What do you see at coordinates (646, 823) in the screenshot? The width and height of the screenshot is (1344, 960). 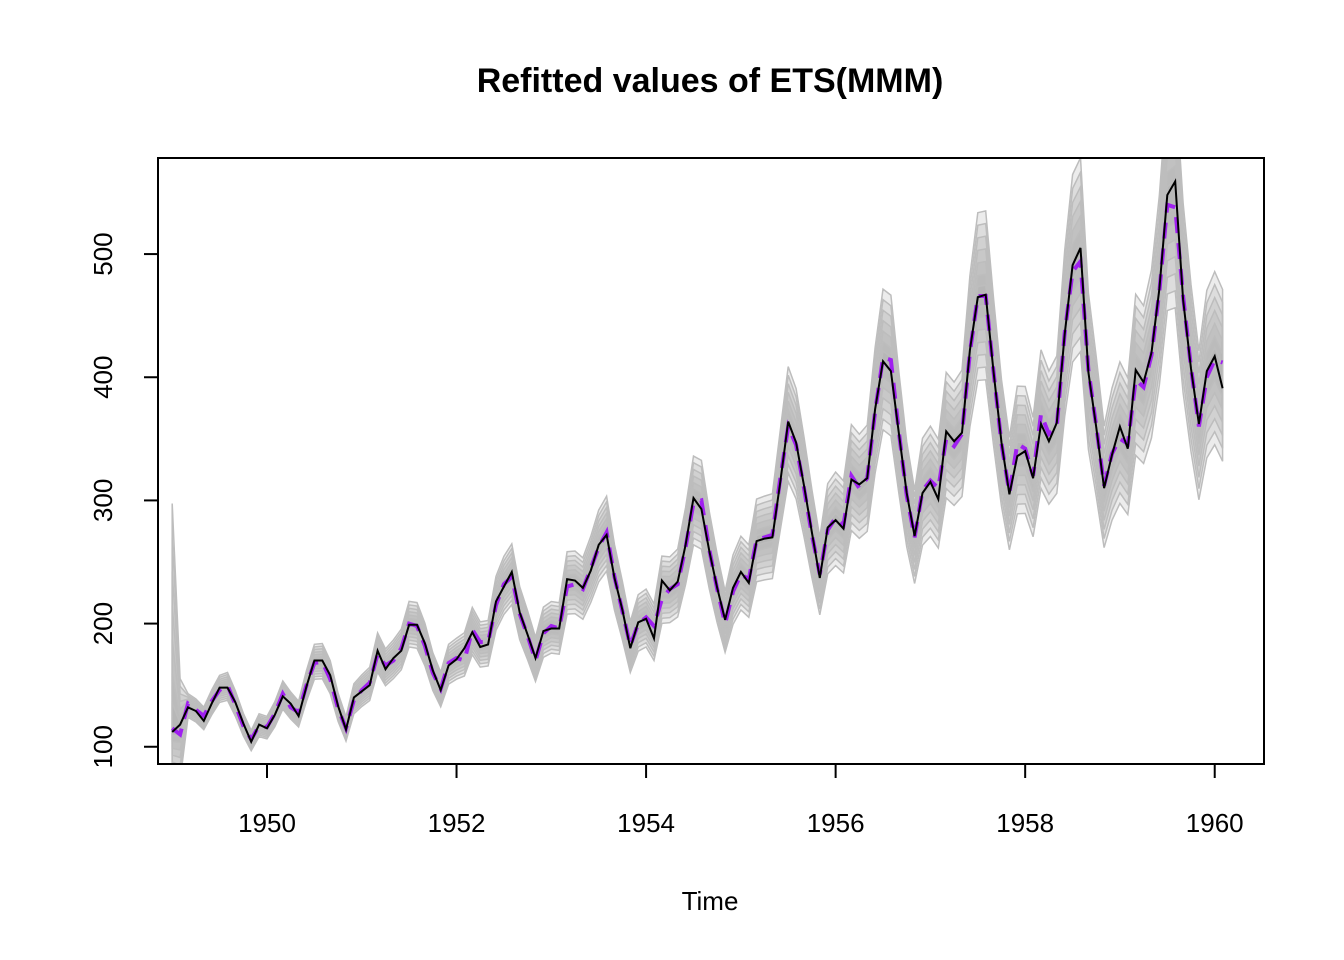 I see `x-tick-label: 1954` at bounding box center [646, 823].